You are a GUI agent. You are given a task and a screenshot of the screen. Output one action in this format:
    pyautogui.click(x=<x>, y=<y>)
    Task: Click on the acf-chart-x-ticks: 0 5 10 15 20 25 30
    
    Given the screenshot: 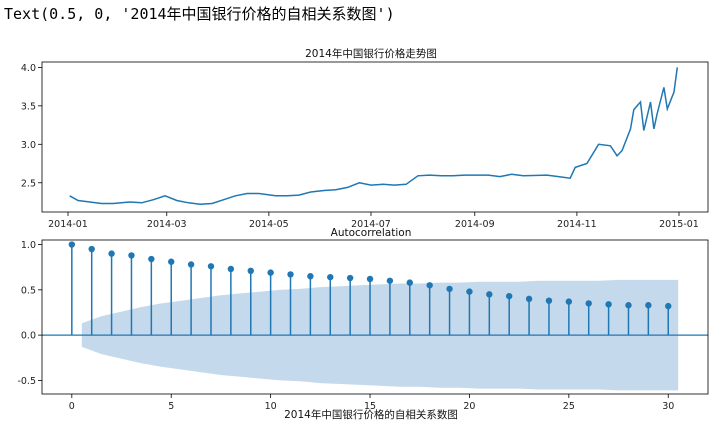 What is the action you would take?
    pyautogui.click(x=371, y=403)
    